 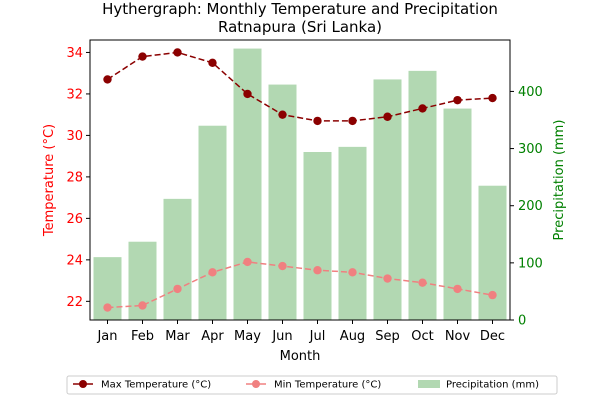 What do you see at coordinates (457, 289) in the screenshot?
I see `min-temp-point-nov` at bounding box center [457, 289].